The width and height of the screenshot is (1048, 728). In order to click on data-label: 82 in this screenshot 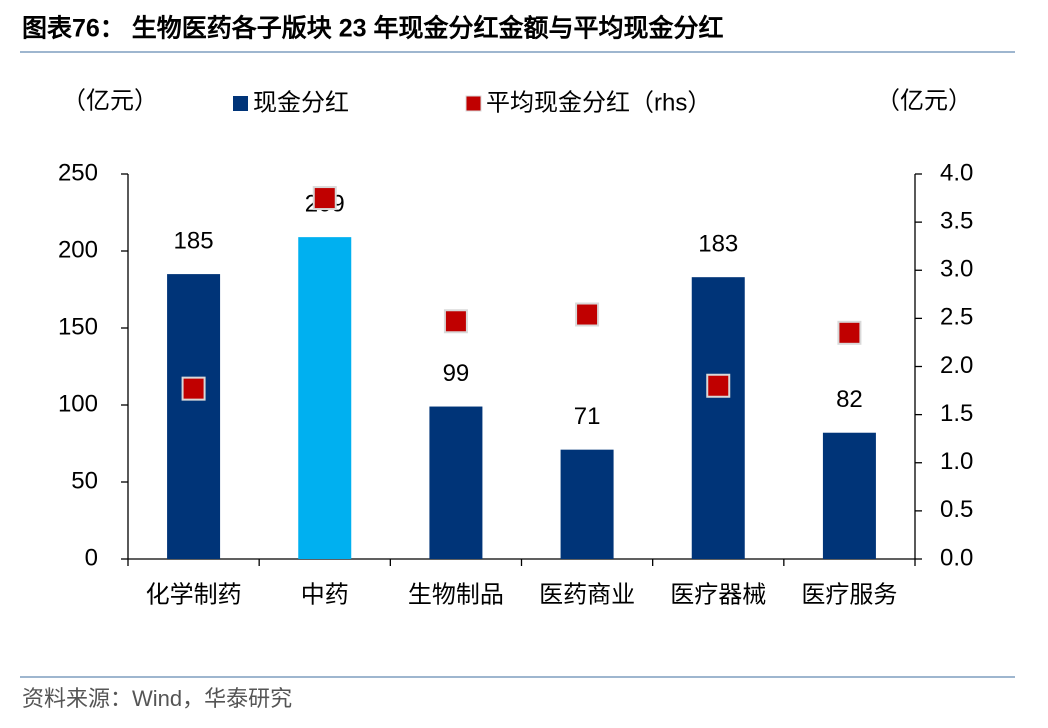, I will do `click(849, 399)`.